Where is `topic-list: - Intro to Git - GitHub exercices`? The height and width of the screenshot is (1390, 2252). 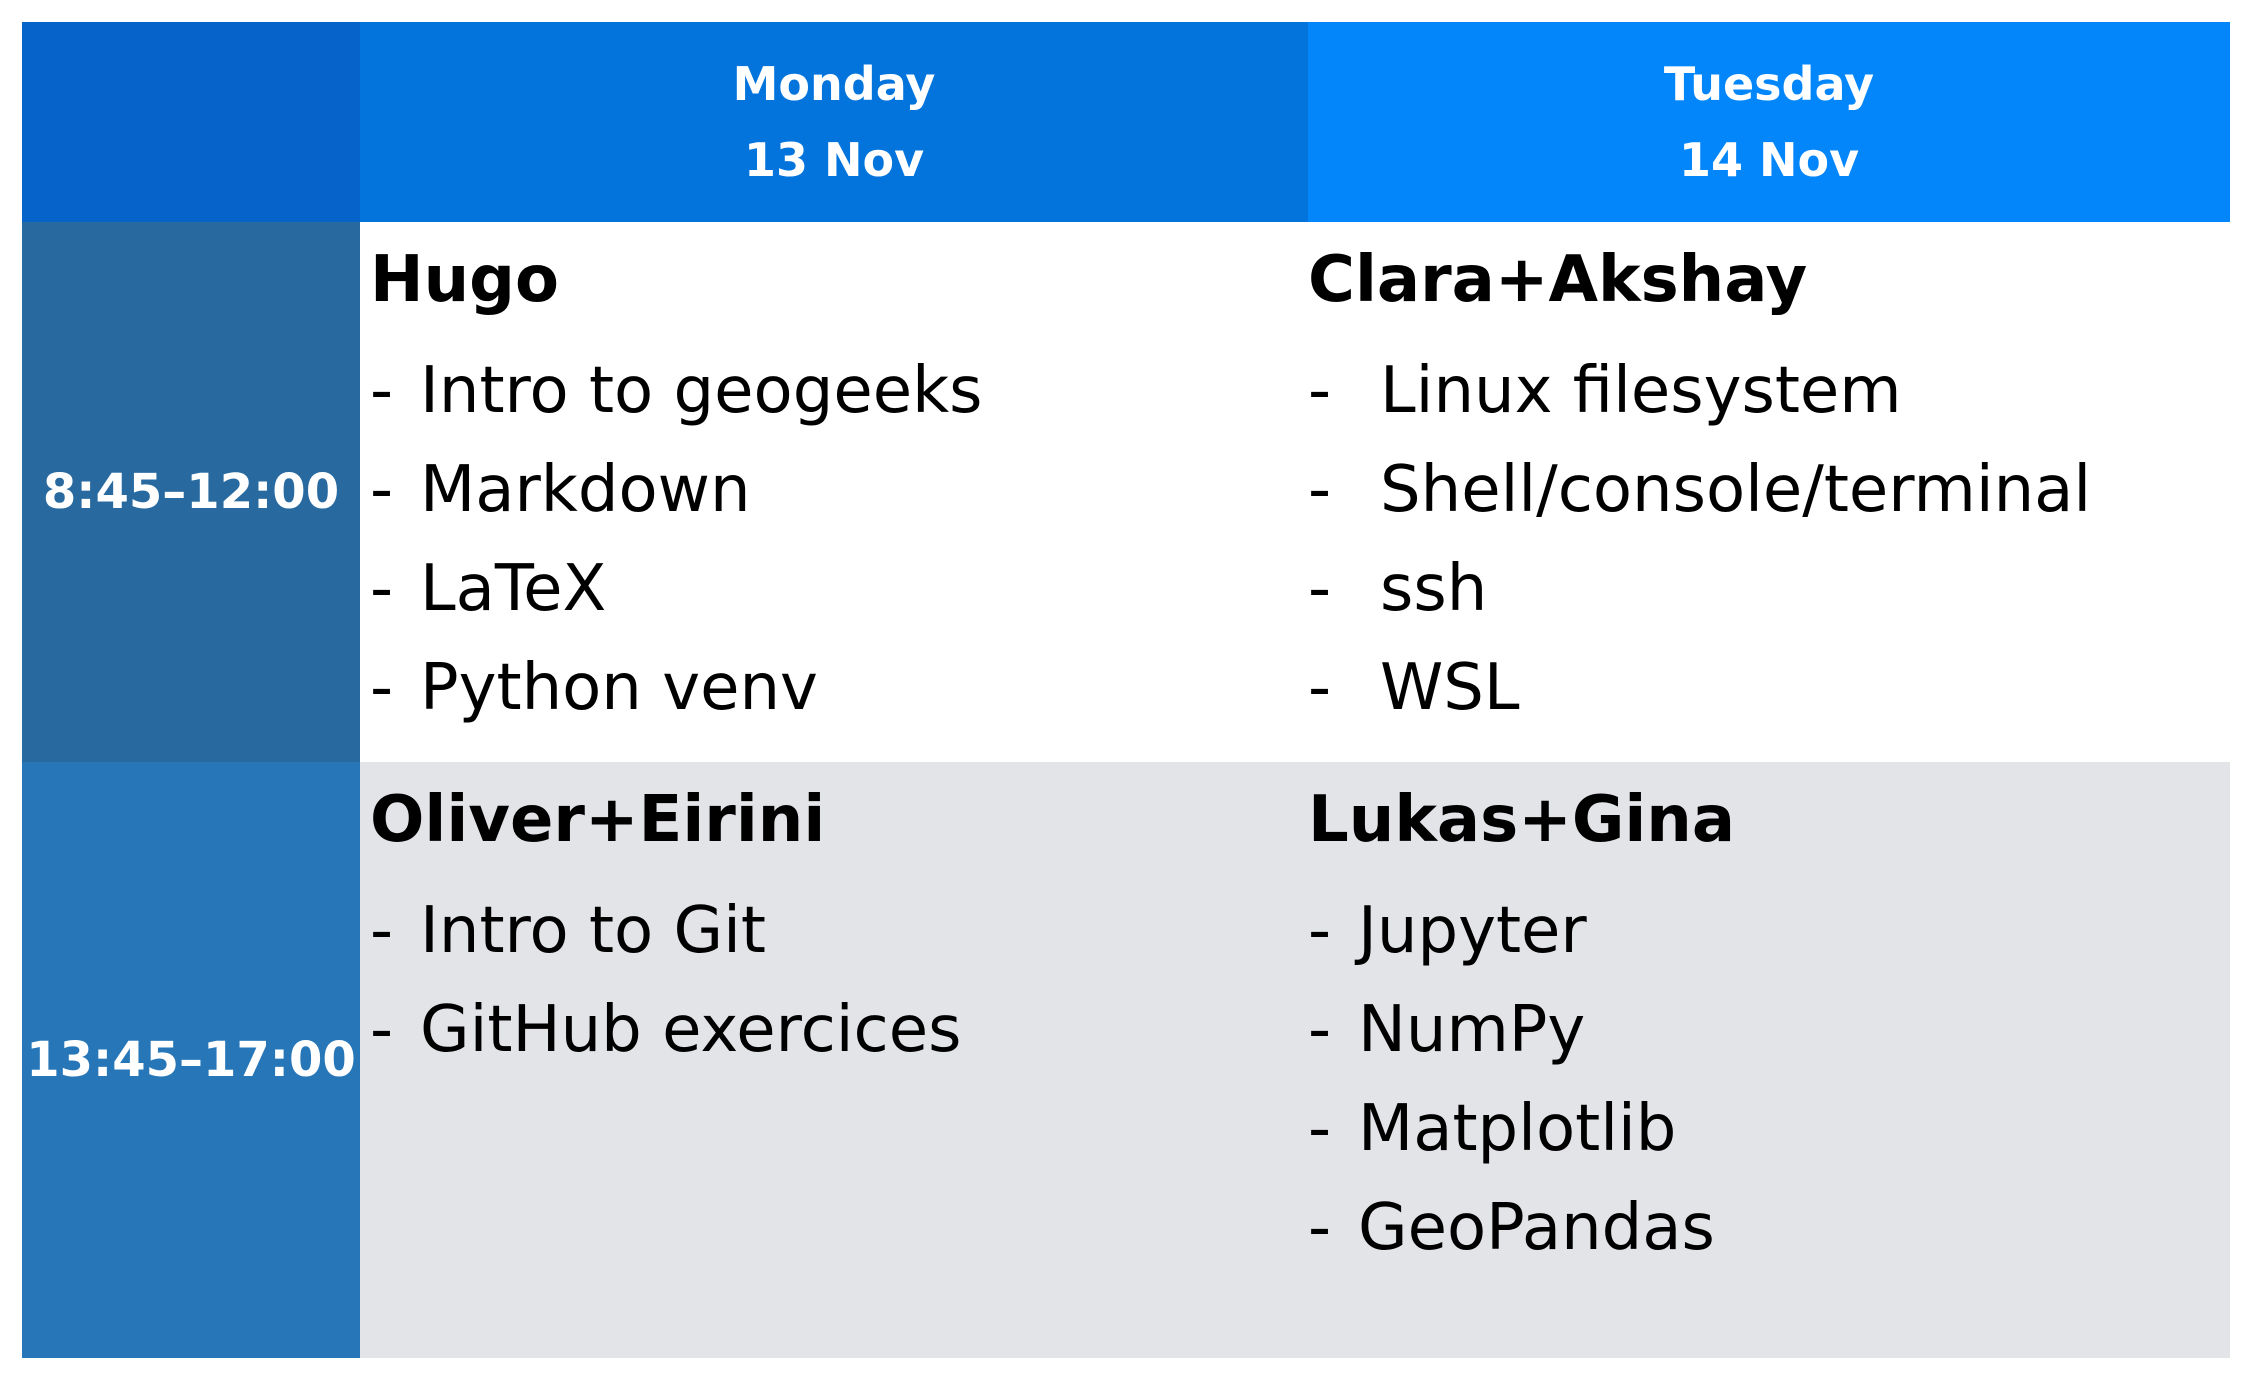
topic-list: - Intro to Git - GitHub exercices is located at coordinates (834, 981).